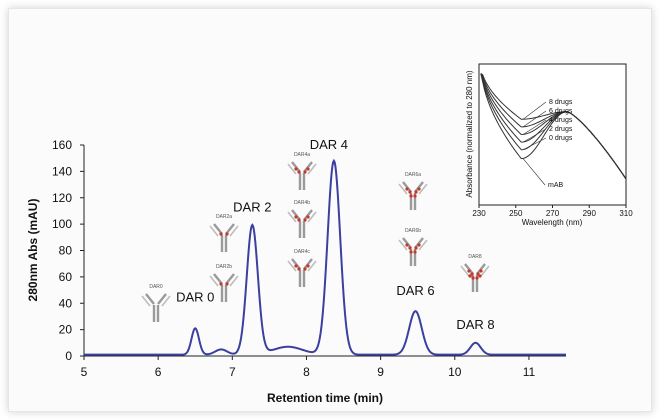 The width and height of the screenshot is (660, 420). I want to click on inset-x-tick-label: 270, so click(553, 213).